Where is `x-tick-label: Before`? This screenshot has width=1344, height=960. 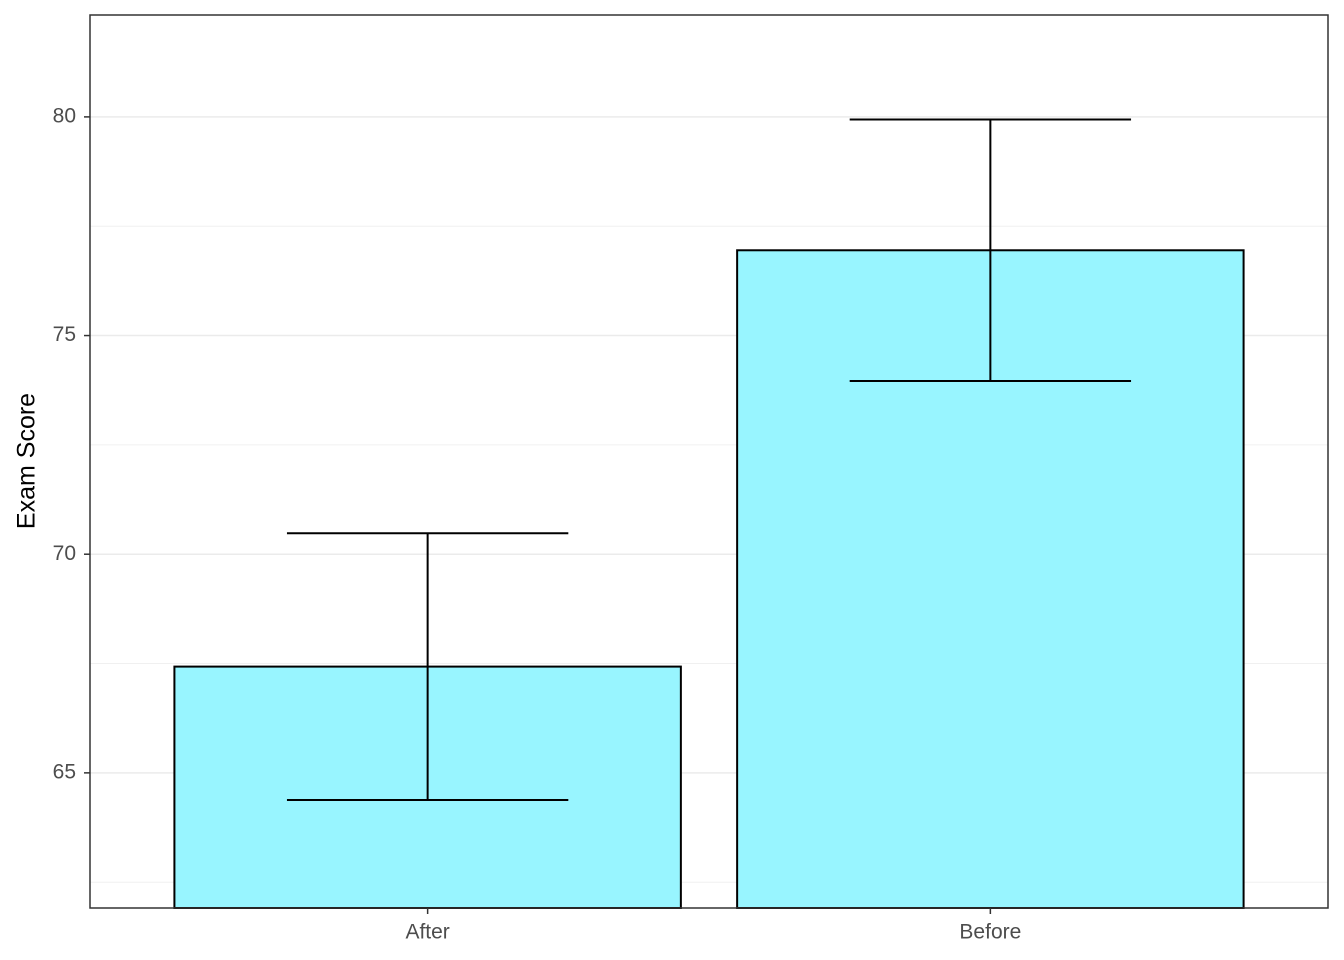 x-tick-label: Before is located at coordinates (990, 932).